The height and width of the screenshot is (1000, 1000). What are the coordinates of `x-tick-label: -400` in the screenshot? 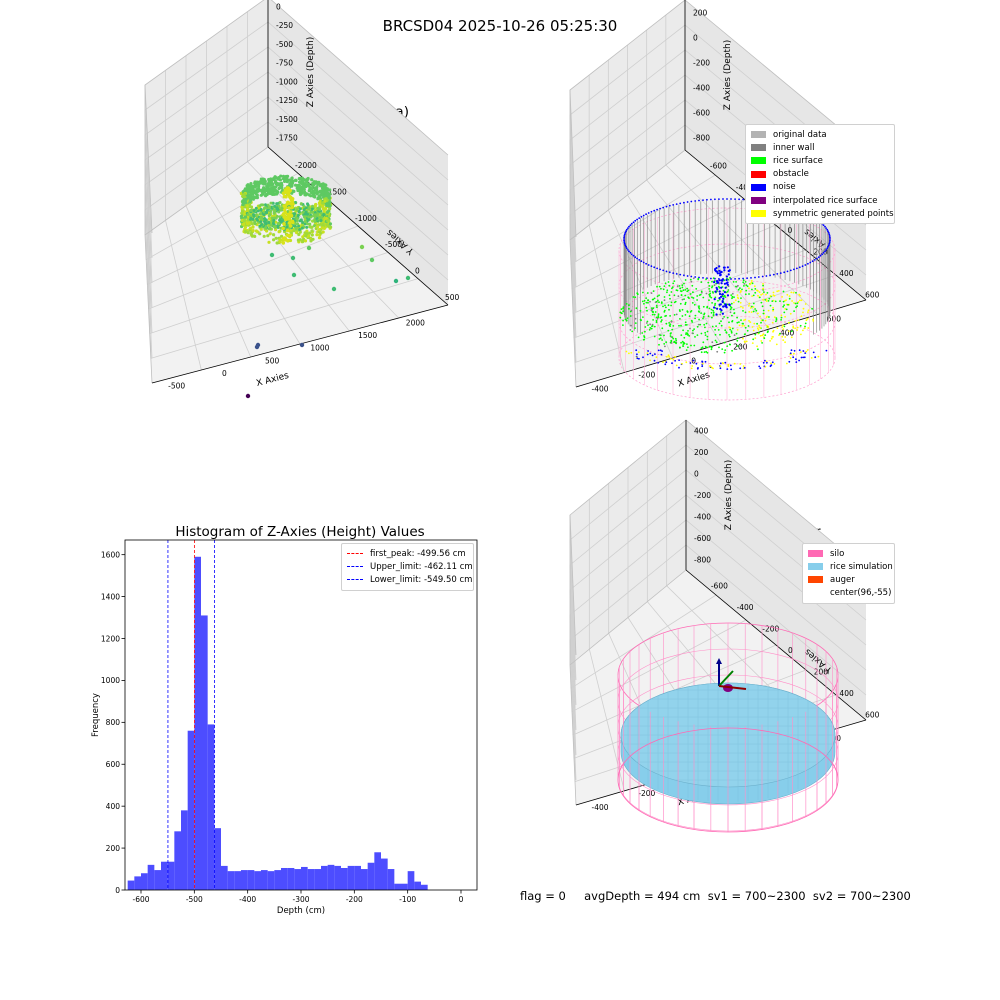 It's located at (600, 807).